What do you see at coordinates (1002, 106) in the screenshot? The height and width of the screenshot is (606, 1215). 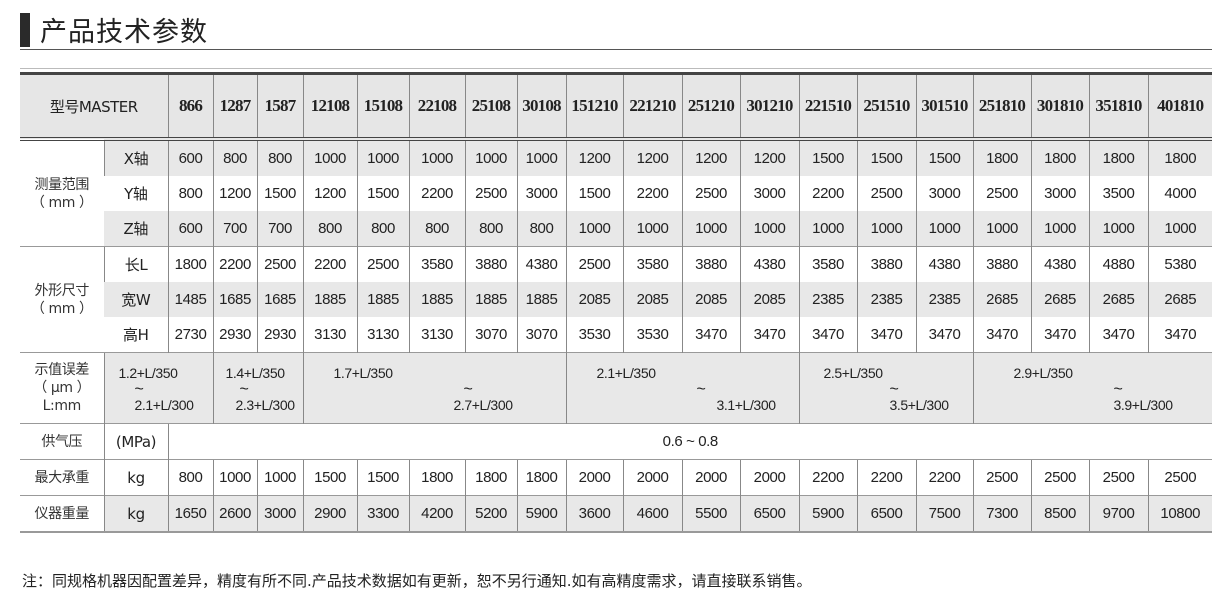 I see `model-header: 251810` at bounding box center [1002, 106].